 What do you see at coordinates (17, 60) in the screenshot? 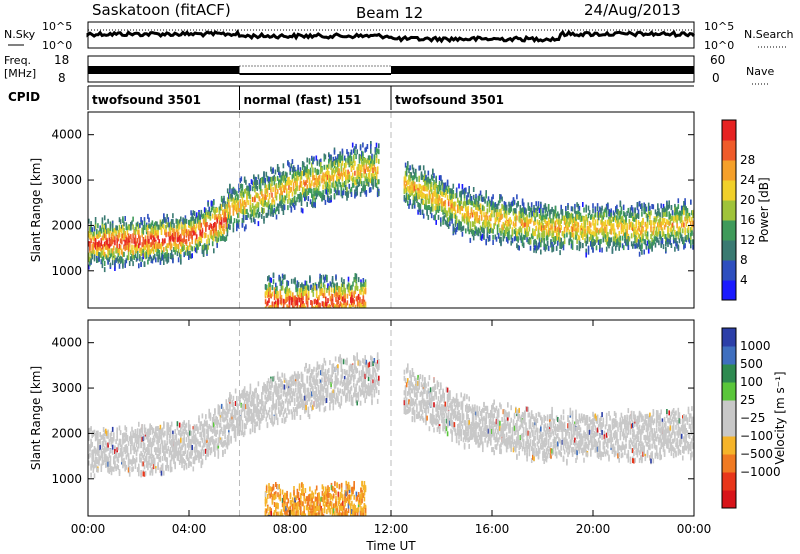
I see `freq-label: Freq.` at bounding box center [17, 60].